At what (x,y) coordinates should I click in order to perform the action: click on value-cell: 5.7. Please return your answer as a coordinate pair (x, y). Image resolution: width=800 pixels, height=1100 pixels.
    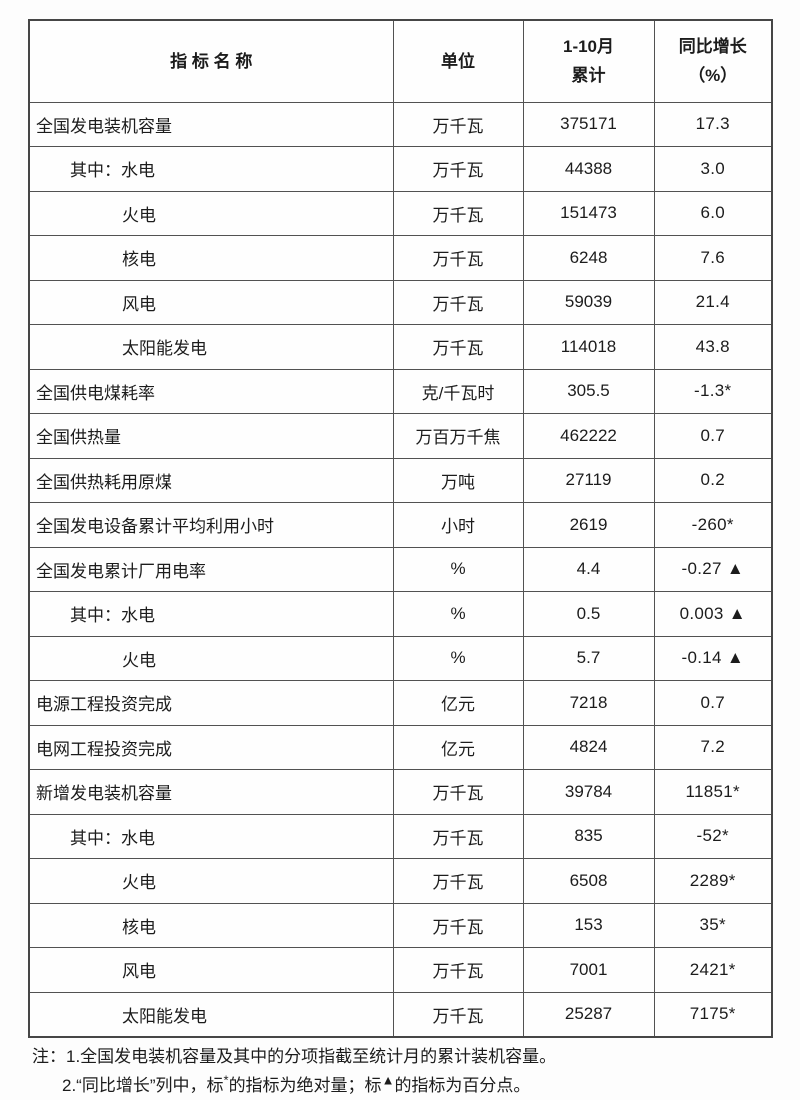
    Looking at the image, I should click on (588, 658).